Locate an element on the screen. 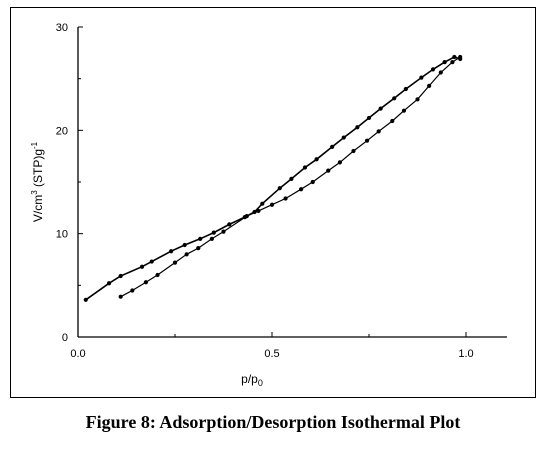 This screenshot has height=450, width=546. y-axis-label: V/cm3 (STP)g-1 is located at coordinates (37, 181).